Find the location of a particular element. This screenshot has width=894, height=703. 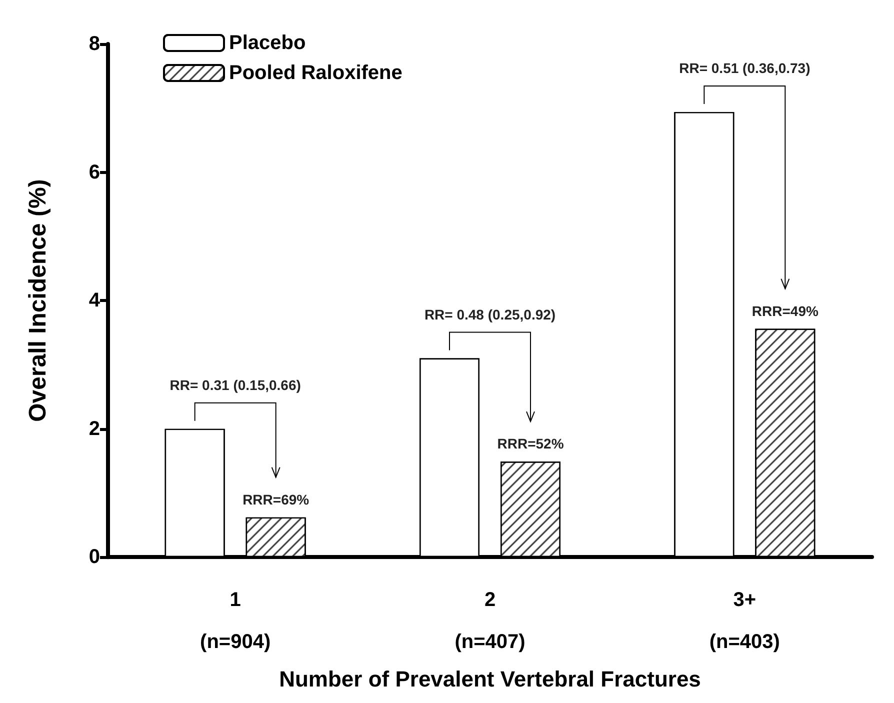

y-tick-label: 0 is located at coordinates (94, 557).